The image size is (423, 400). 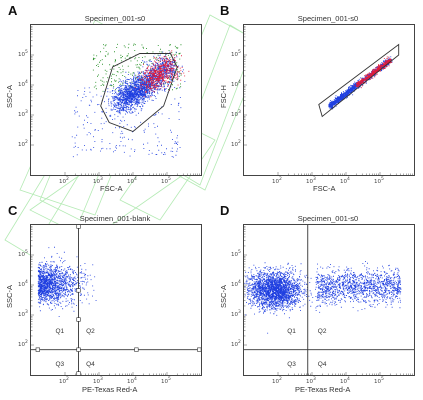 I want to click on panel-c-ytick: 10⁵, so click(x=23, y=254).